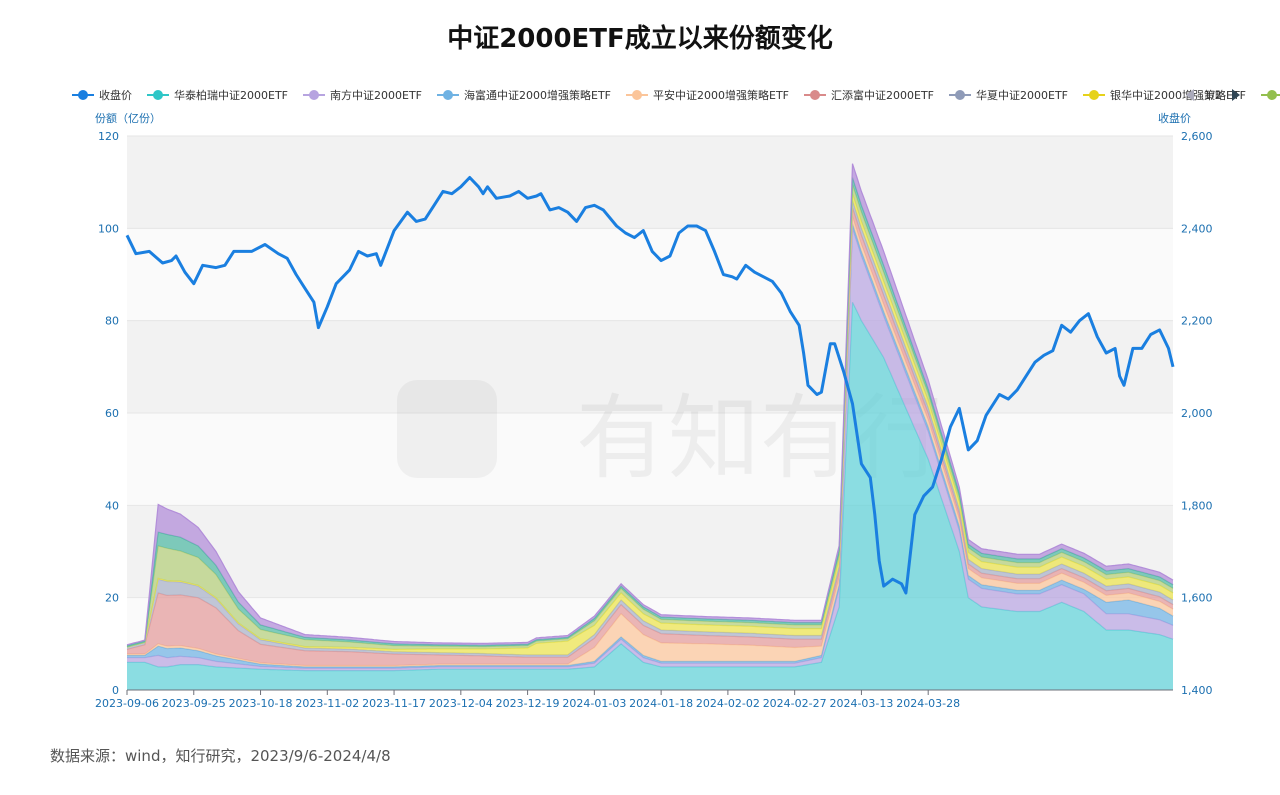 This screenshot has height=795, width=1280. Describe the element at coordinates (1174, 118) in the screenshot. I see `right-axis-title: 收盘价` at that location.